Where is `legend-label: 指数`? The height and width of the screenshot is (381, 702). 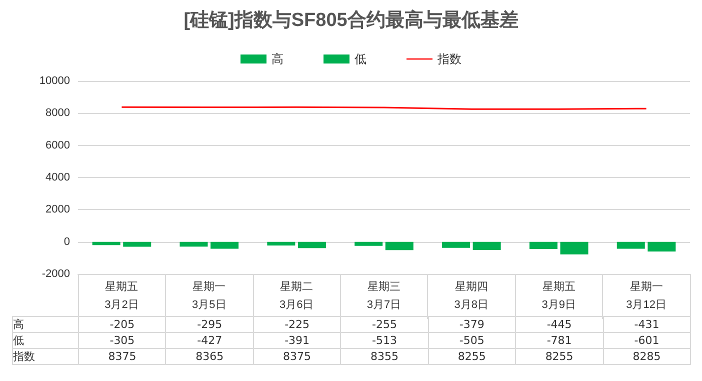 legend-label: 指数 is located at coordinates (449, 59).